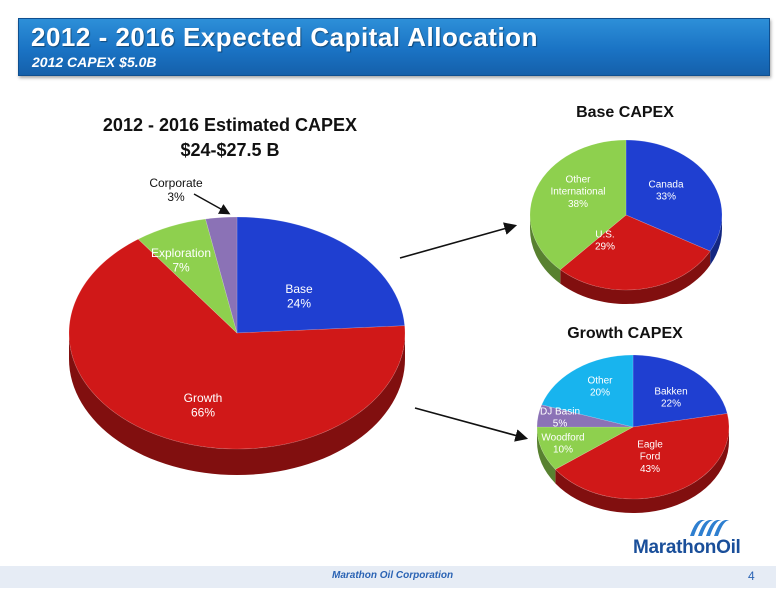  I want to click on main-chart-subtitle: $24-$27.5 B, so click(230, 150).